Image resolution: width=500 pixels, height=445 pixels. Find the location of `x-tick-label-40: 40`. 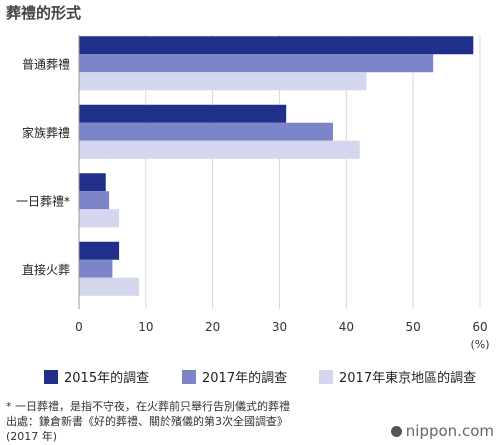

x-tick-label-40: 40 is located at coordinates (346, 327).